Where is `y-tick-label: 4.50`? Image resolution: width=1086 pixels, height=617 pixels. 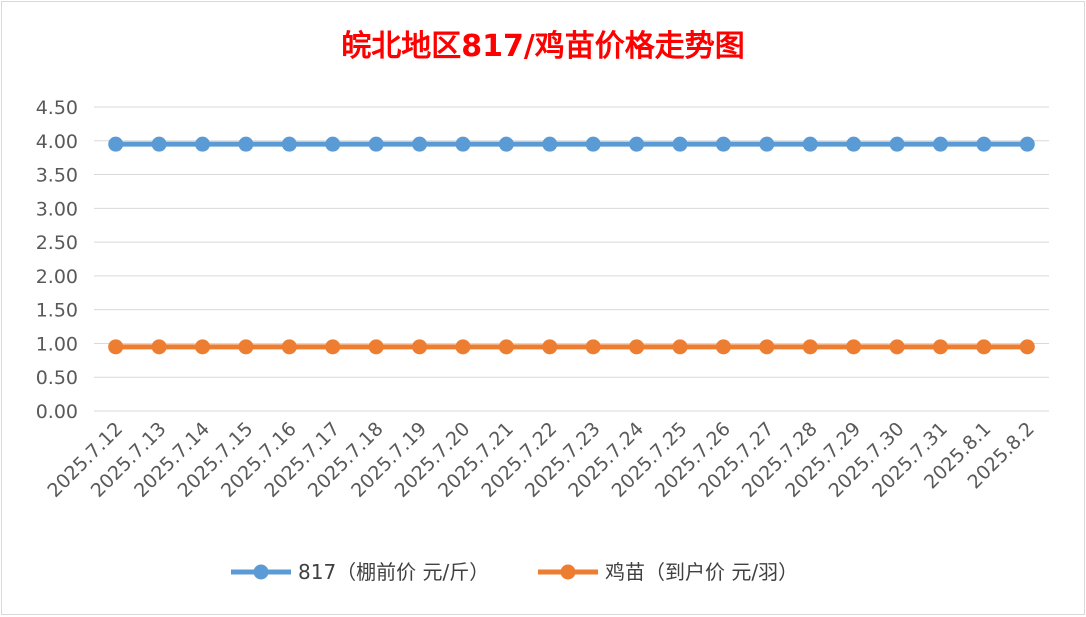
y-tick-label: 4.50 is located at coordinates (57, 108).